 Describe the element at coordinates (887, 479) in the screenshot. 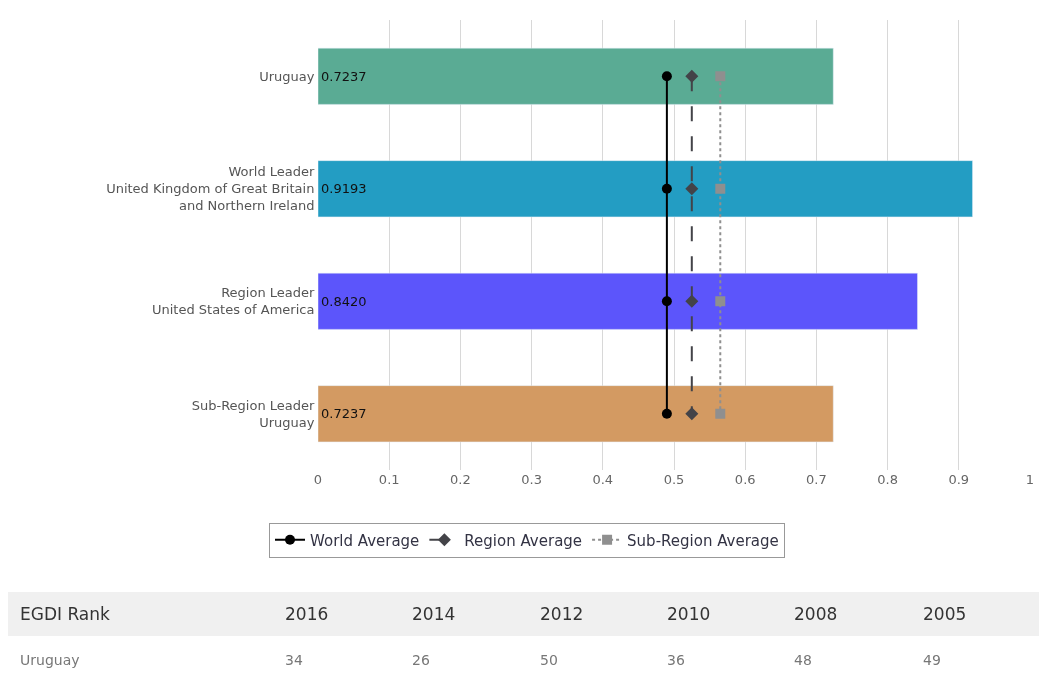

I see `x-tick-label: 0.8` at that location.